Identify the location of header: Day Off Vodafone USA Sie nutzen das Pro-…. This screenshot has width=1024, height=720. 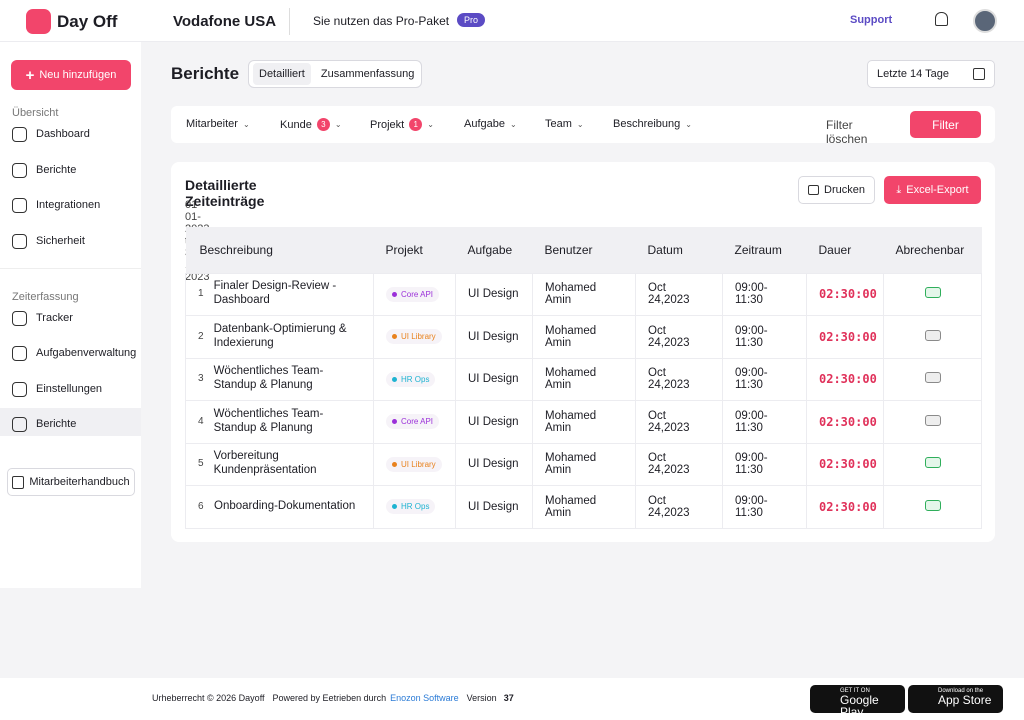
(512, 21).